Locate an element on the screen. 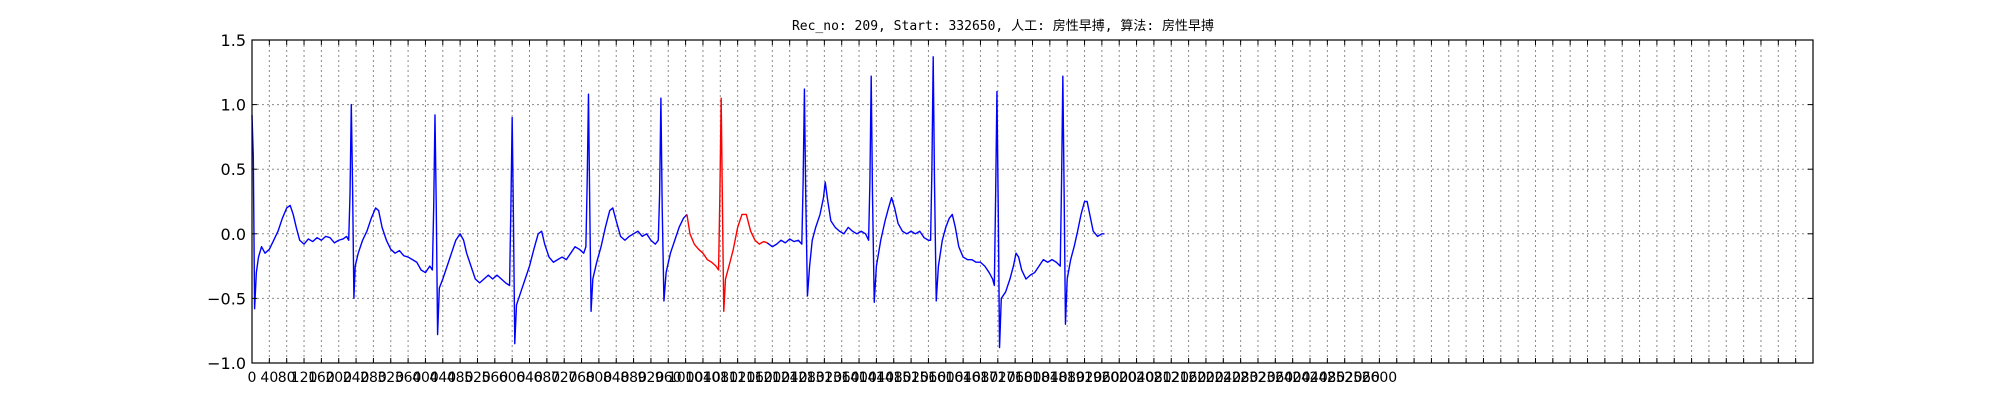  x-tick-label: 2040 is located at coordinates (1137, 378).